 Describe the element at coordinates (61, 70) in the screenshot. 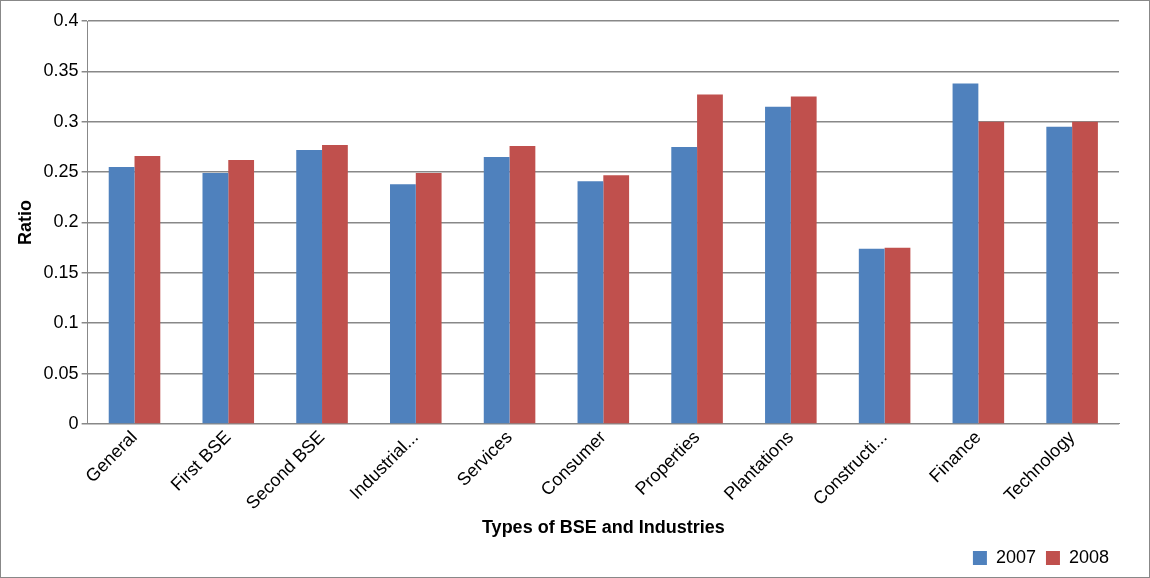

I see `y-tick-label: 0.35` at that location.